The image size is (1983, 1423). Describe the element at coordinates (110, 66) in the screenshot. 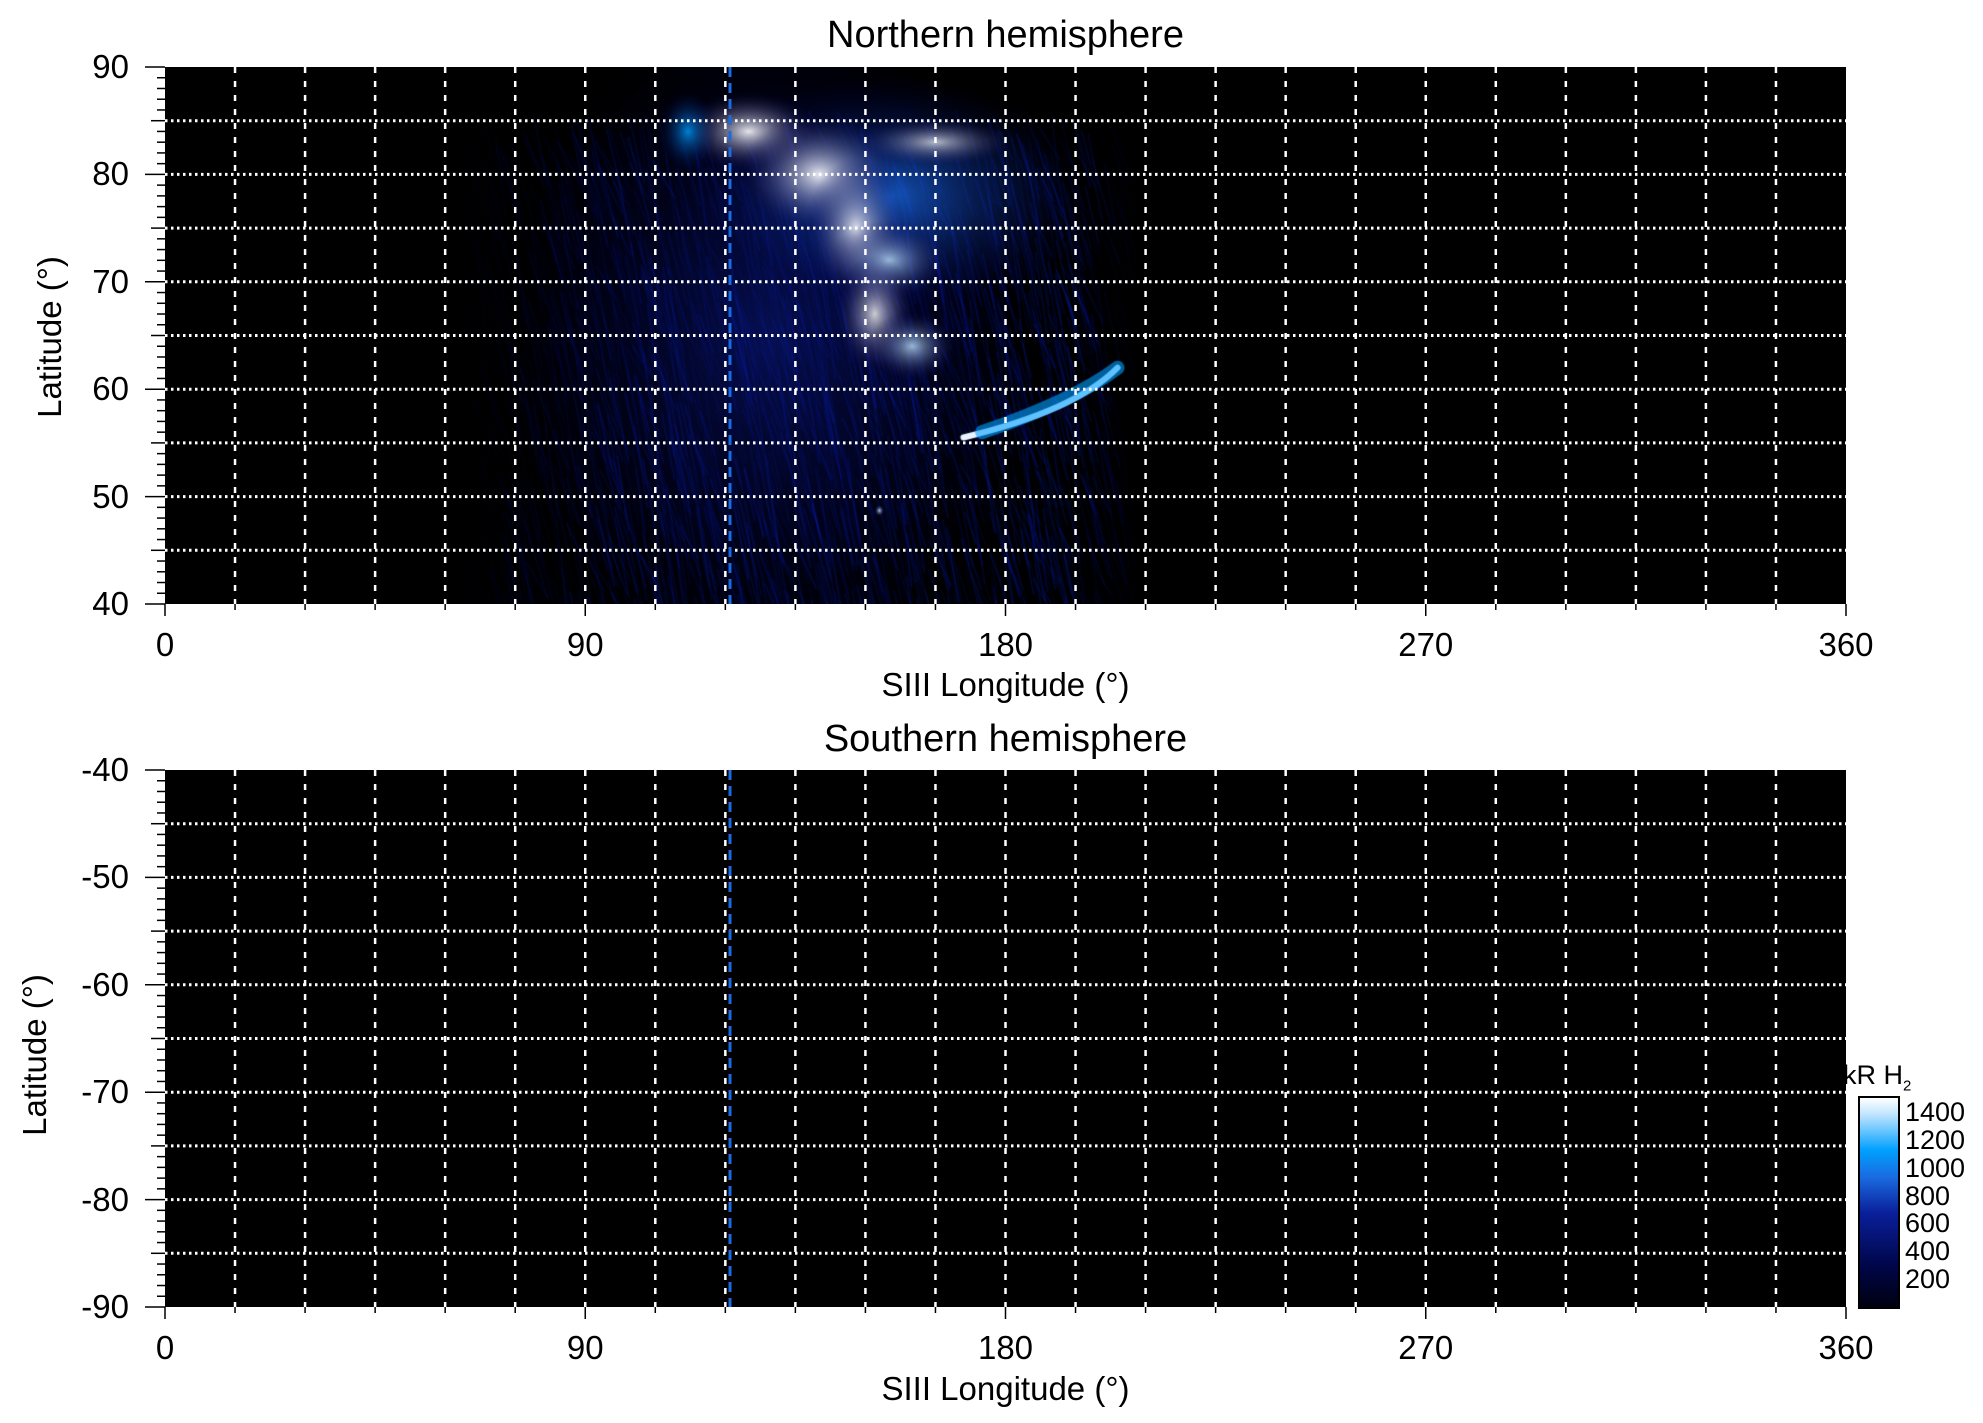

I see `y-tick-label: 90` at that location.